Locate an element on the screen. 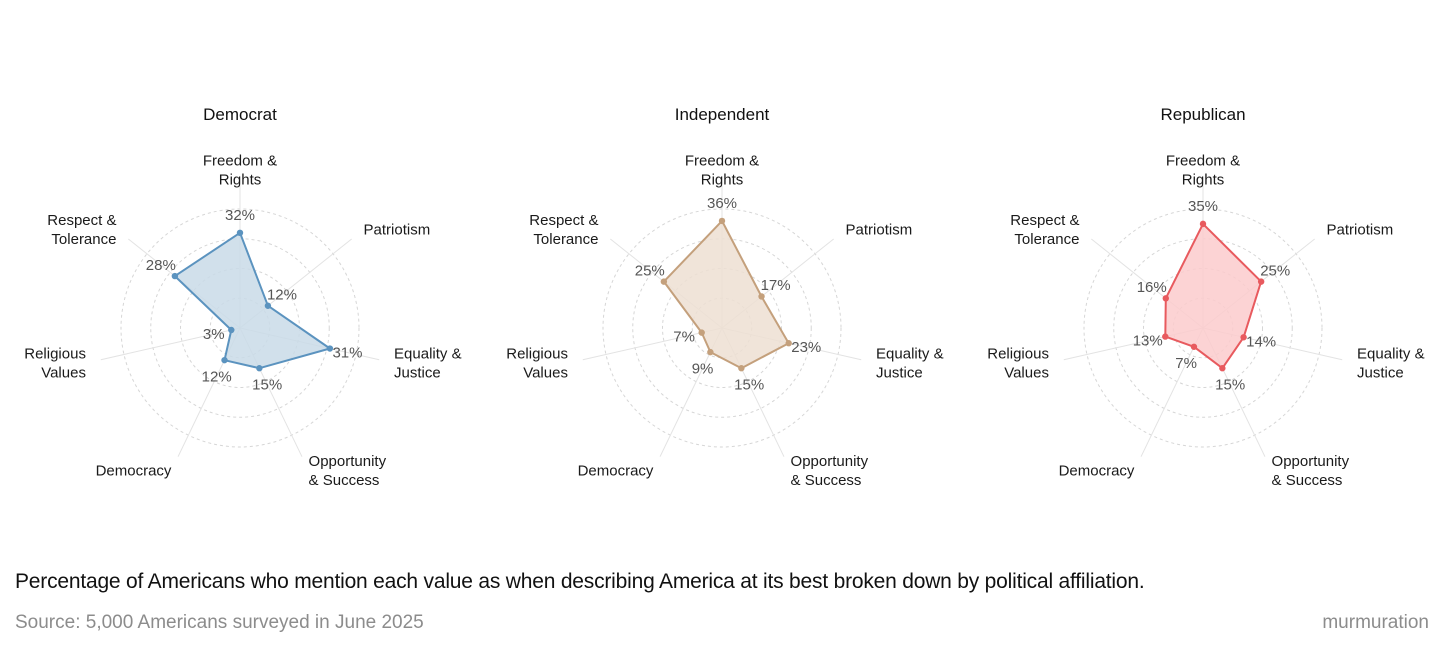  value-label: 9% is located at coordinates (703, 368).